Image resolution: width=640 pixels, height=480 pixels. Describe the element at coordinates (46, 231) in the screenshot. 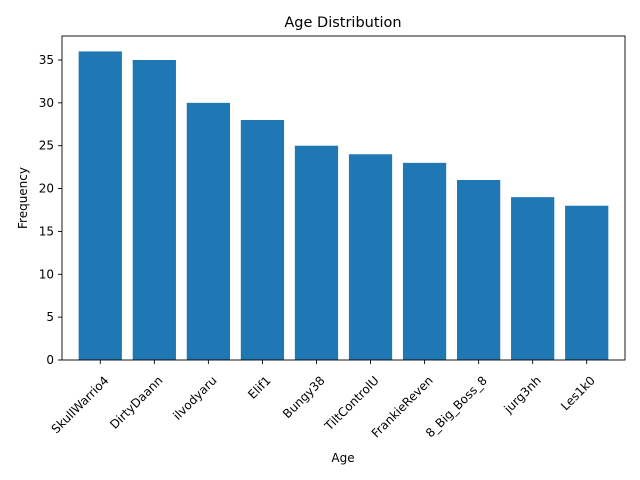

I see `y-tick-label: 15` at that location.